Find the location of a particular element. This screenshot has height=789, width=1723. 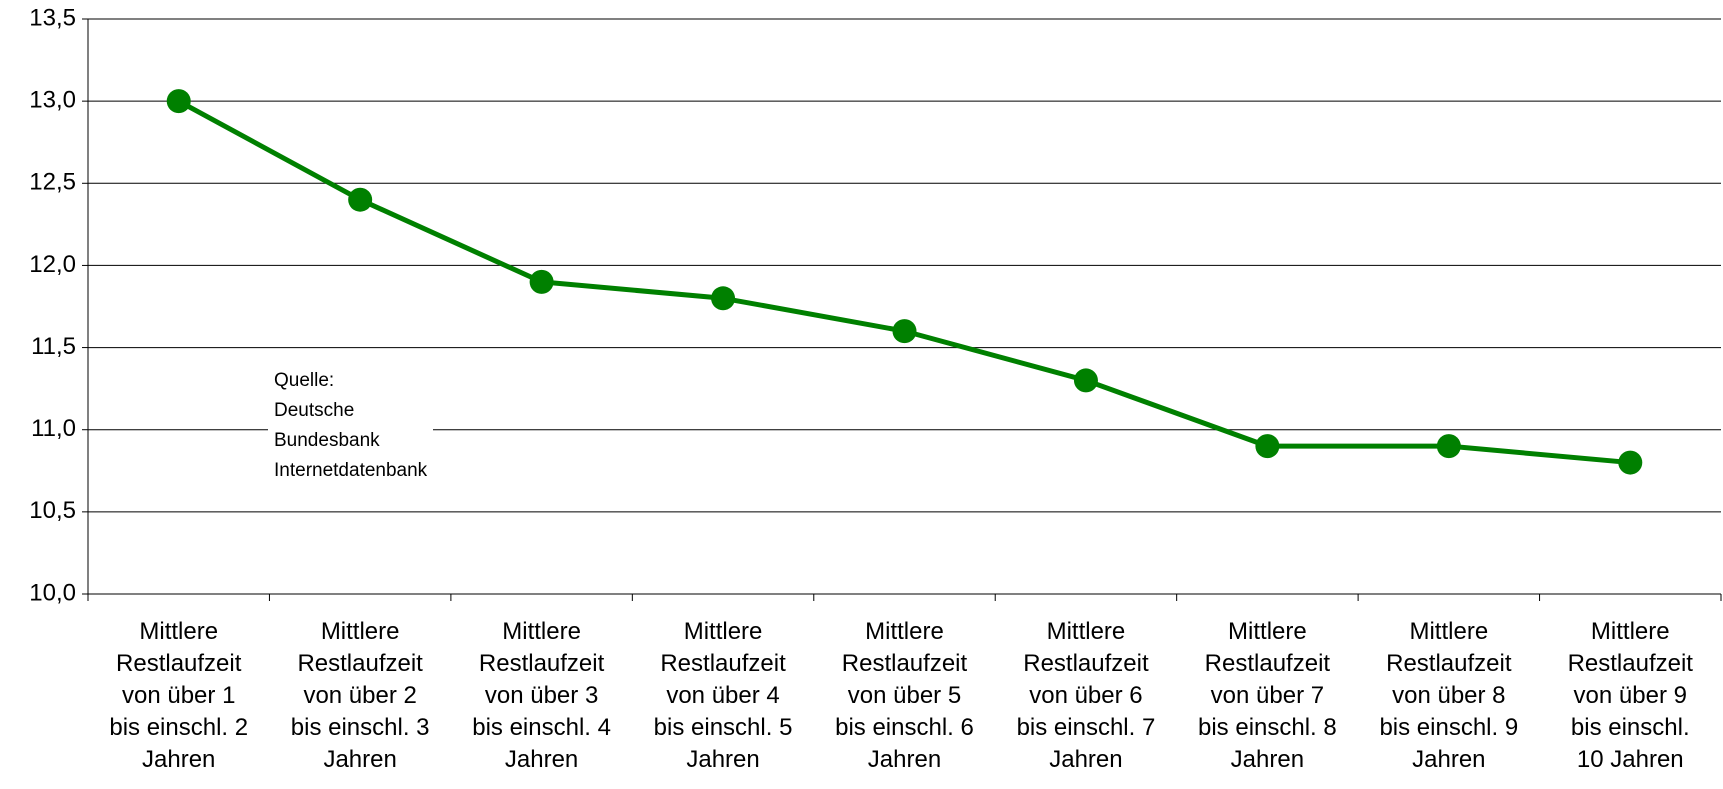

y-tick-label: 12,0 is located at coordinates (52, 264).